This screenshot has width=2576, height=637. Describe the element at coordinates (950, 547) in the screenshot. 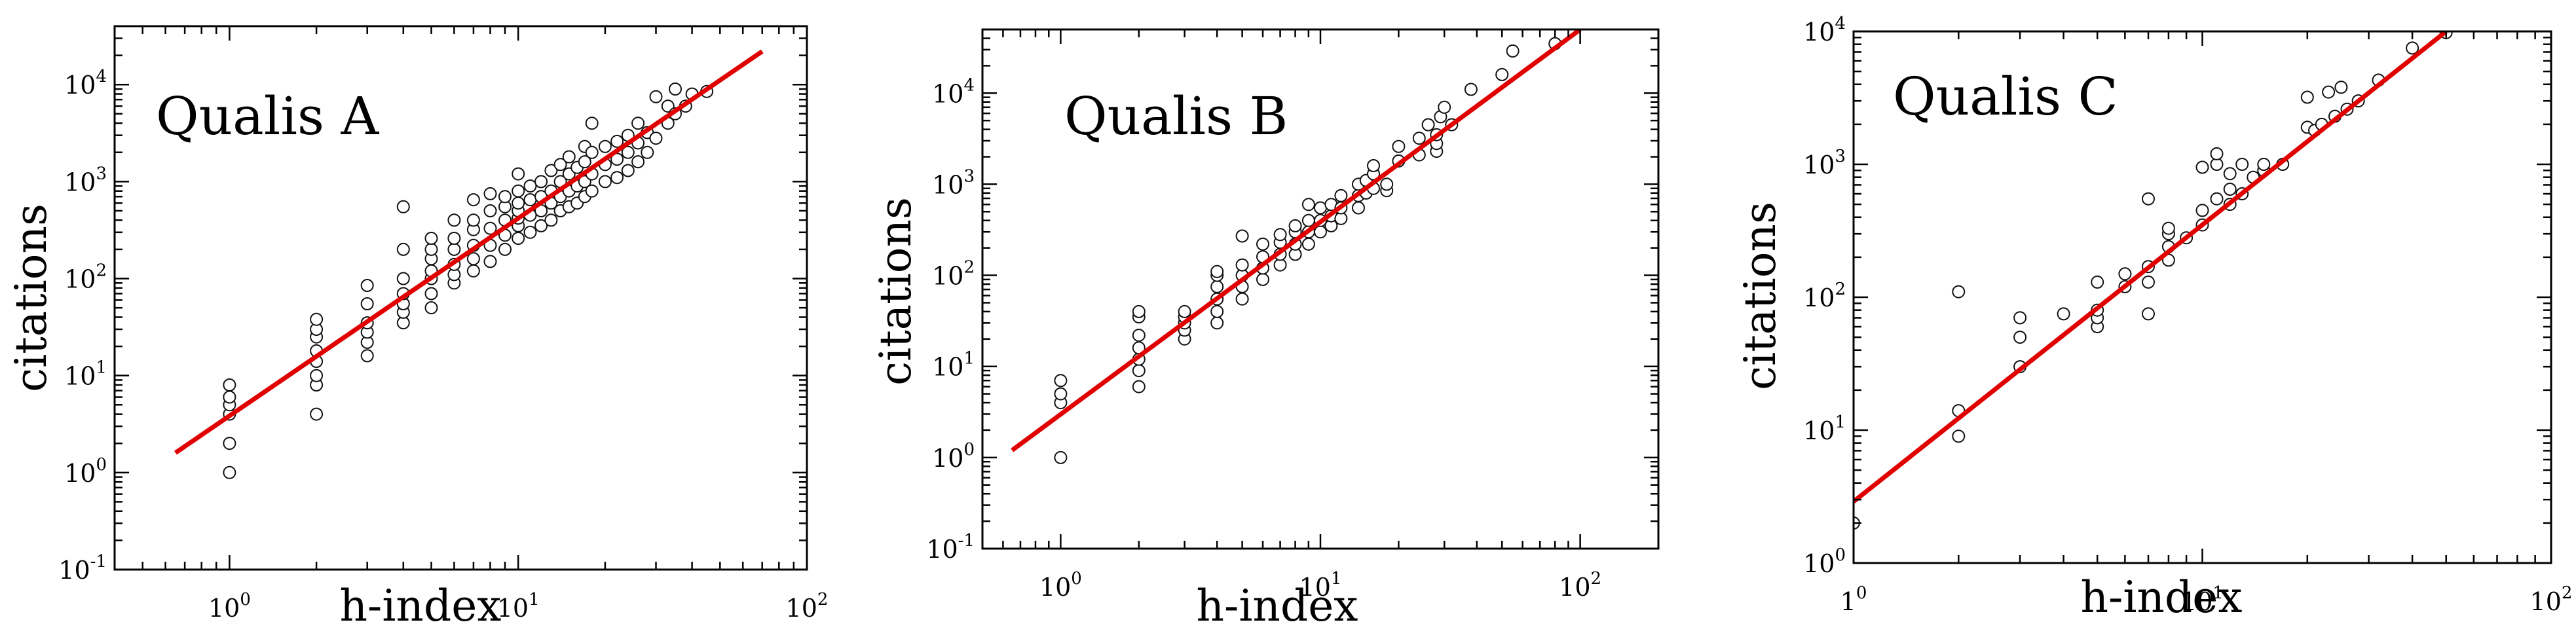

I see `y-tick-label: 10⁻¹` at that location.